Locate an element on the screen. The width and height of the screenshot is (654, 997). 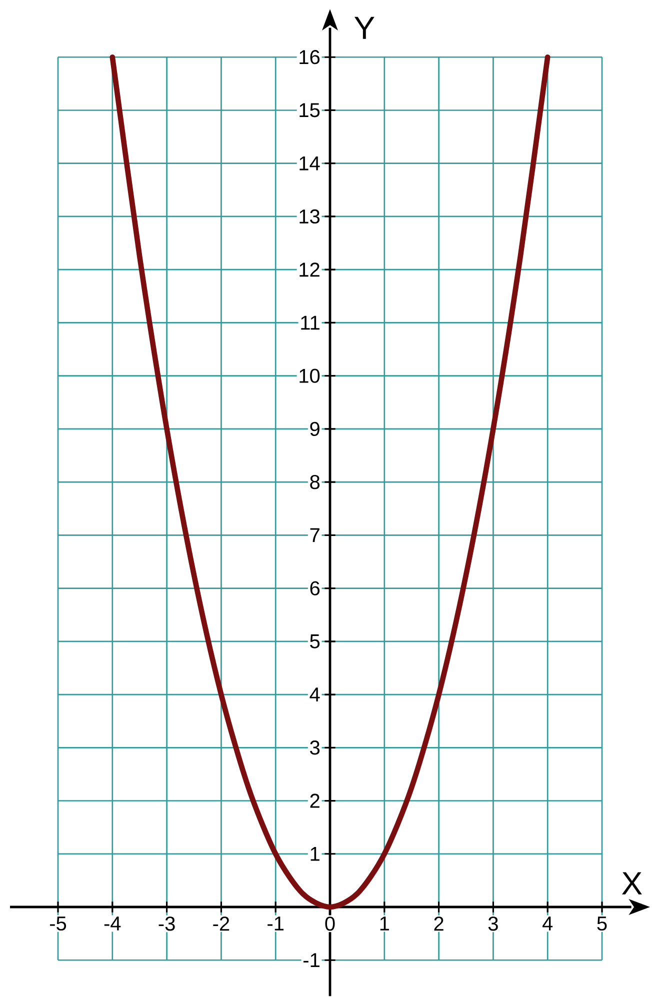
x-tick-label: 4 is located at coordinates (547, 923).